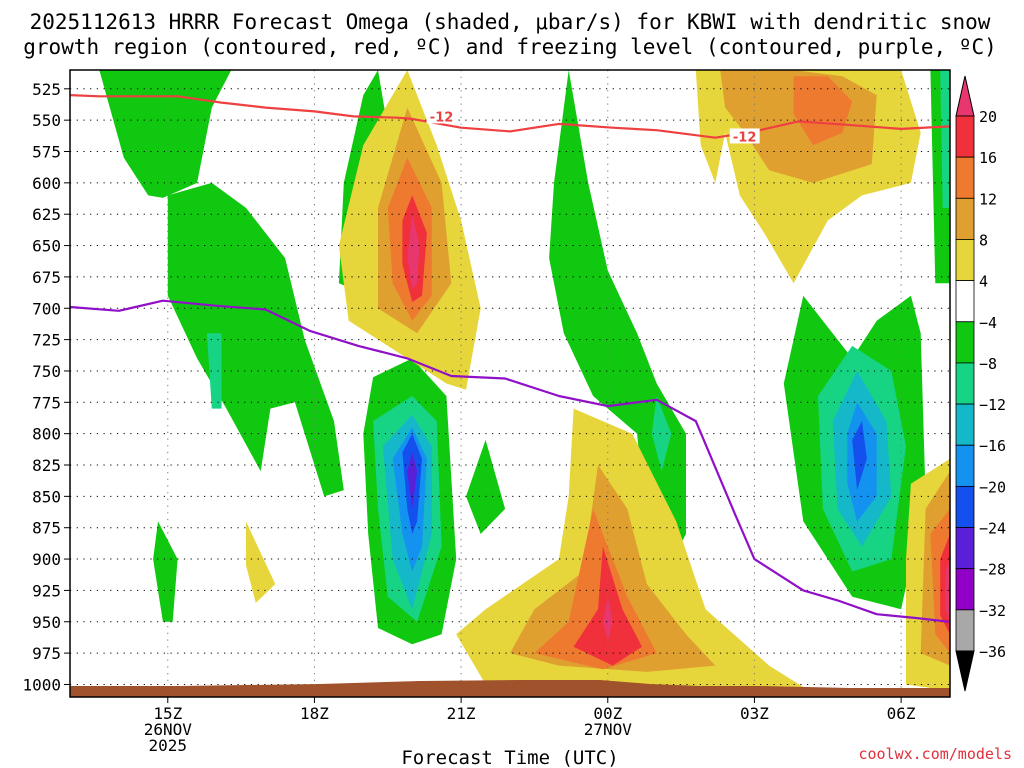 The image size is (1024, 768). I want to click on contour-label-1: -12, so click(745, 137).